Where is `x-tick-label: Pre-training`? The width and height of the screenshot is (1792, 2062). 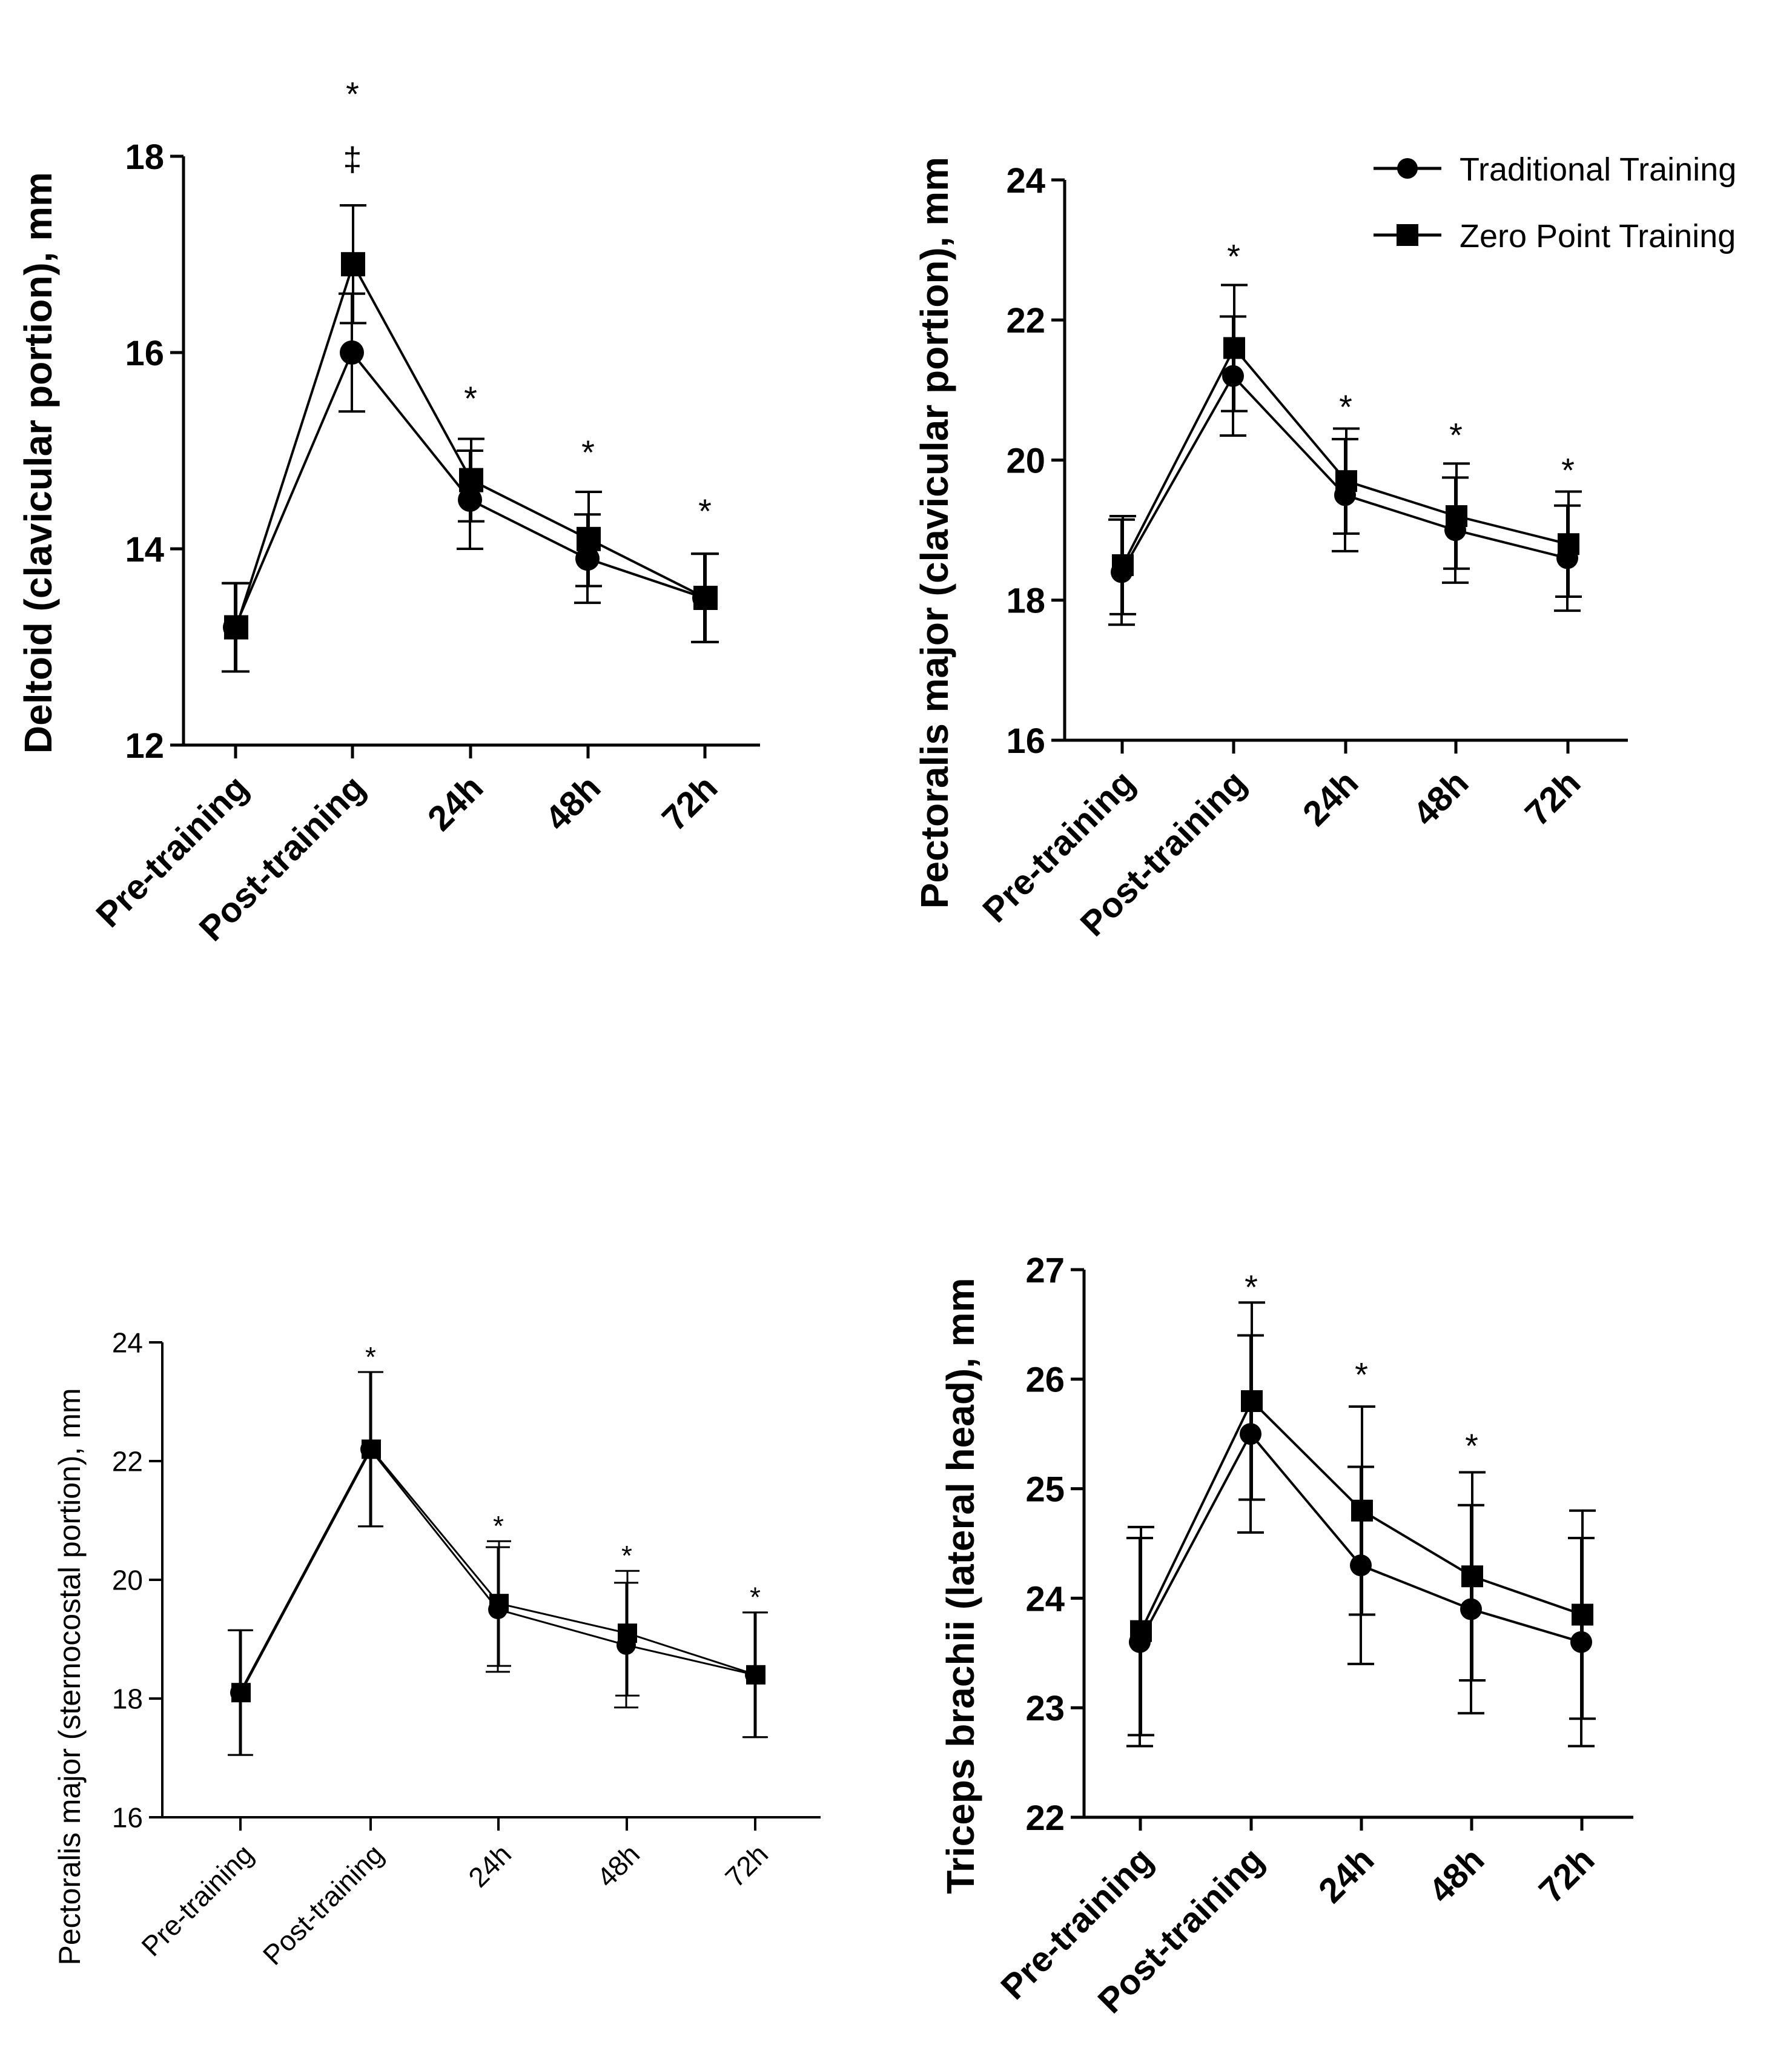
x-tick-label: Pre-training is located at coordinates (197, 1900).